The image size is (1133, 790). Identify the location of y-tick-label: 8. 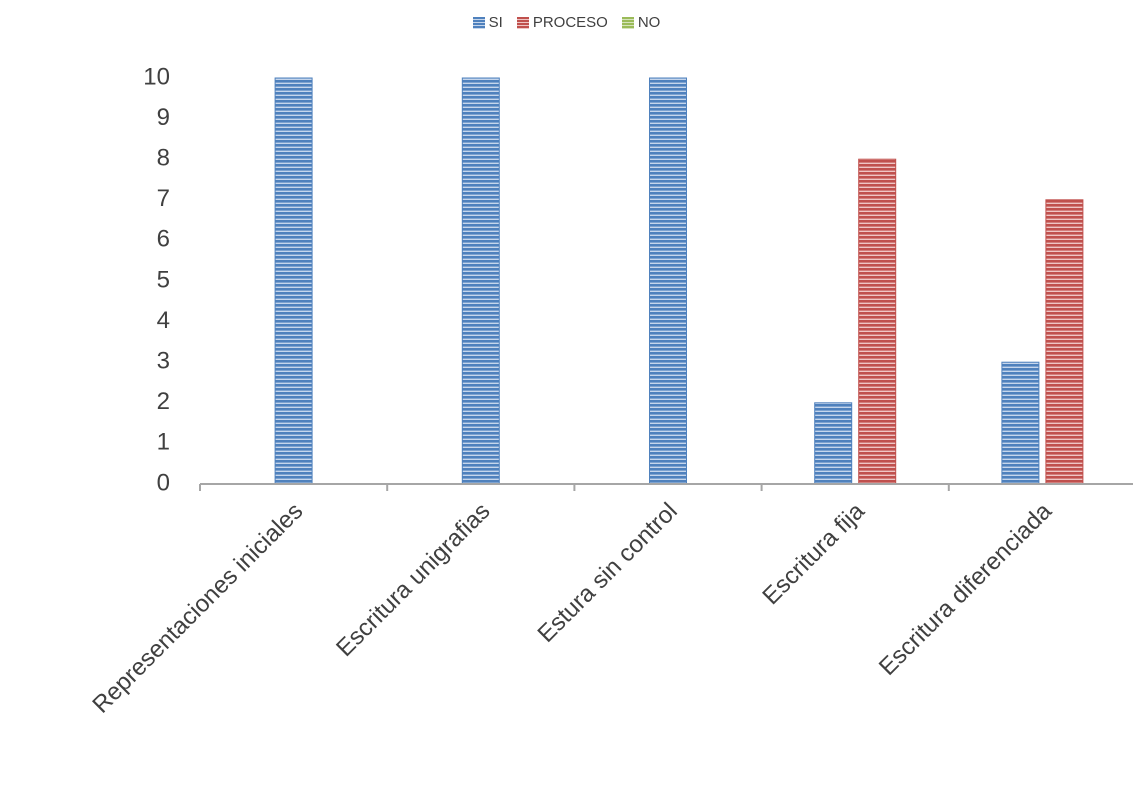
(163, 158).